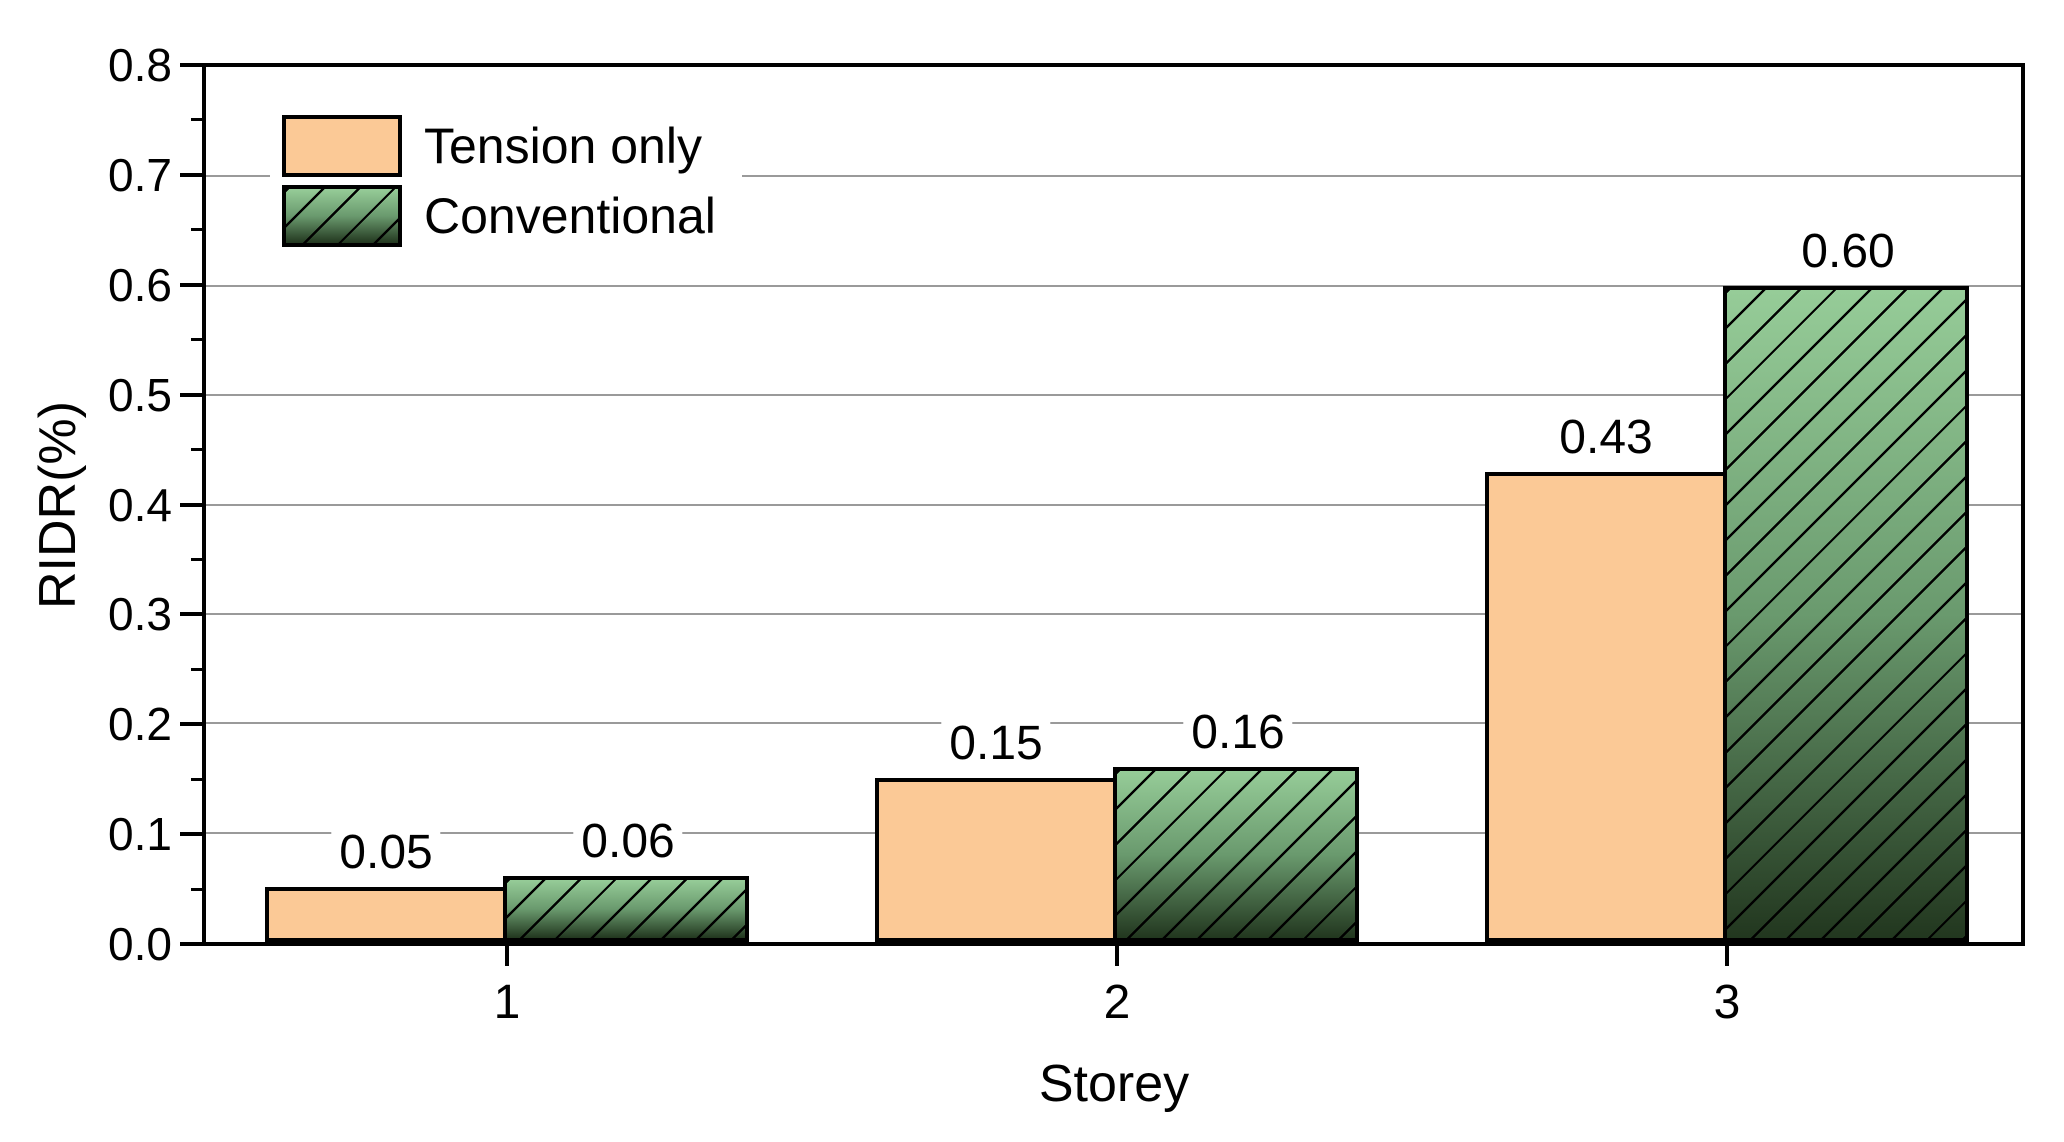 The height and width of the screenshot is (1142, 2064). I want to click on y-axis-title: RIDR(%), so click(58, 505).